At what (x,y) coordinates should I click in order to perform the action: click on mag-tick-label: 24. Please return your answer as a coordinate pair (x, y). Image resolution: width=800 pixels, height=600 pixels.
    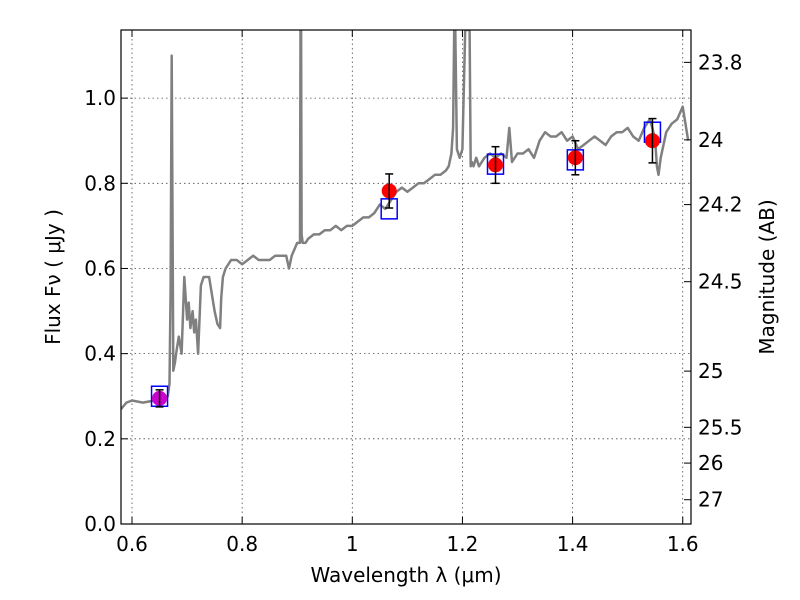
    Looking at the image, I should click on (710, 140).